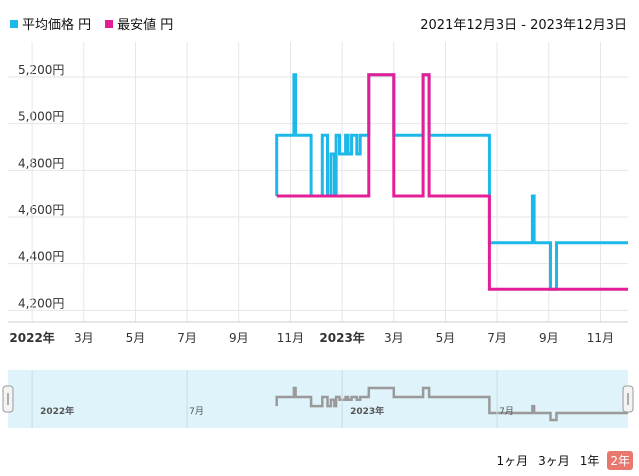 This screenshot has width=639, height=476. Describe the element at coordinates (41, 163) in the screenshot. I see `y-tick-label: 4,800円` at that location.